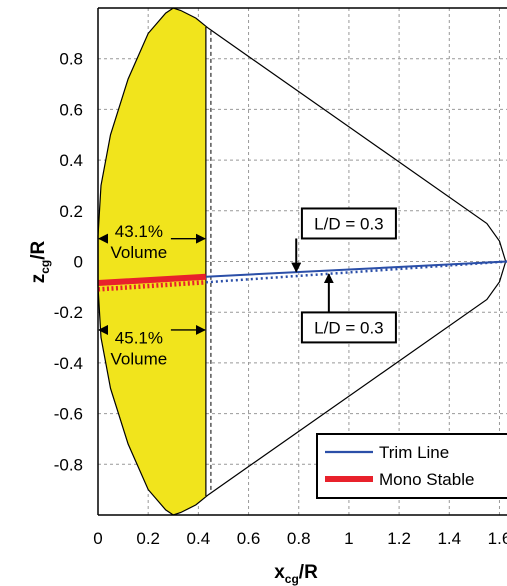 This screenshot has height=586, width=507. I want to click on y-axis-title: zcg/R, so click(40, 261).